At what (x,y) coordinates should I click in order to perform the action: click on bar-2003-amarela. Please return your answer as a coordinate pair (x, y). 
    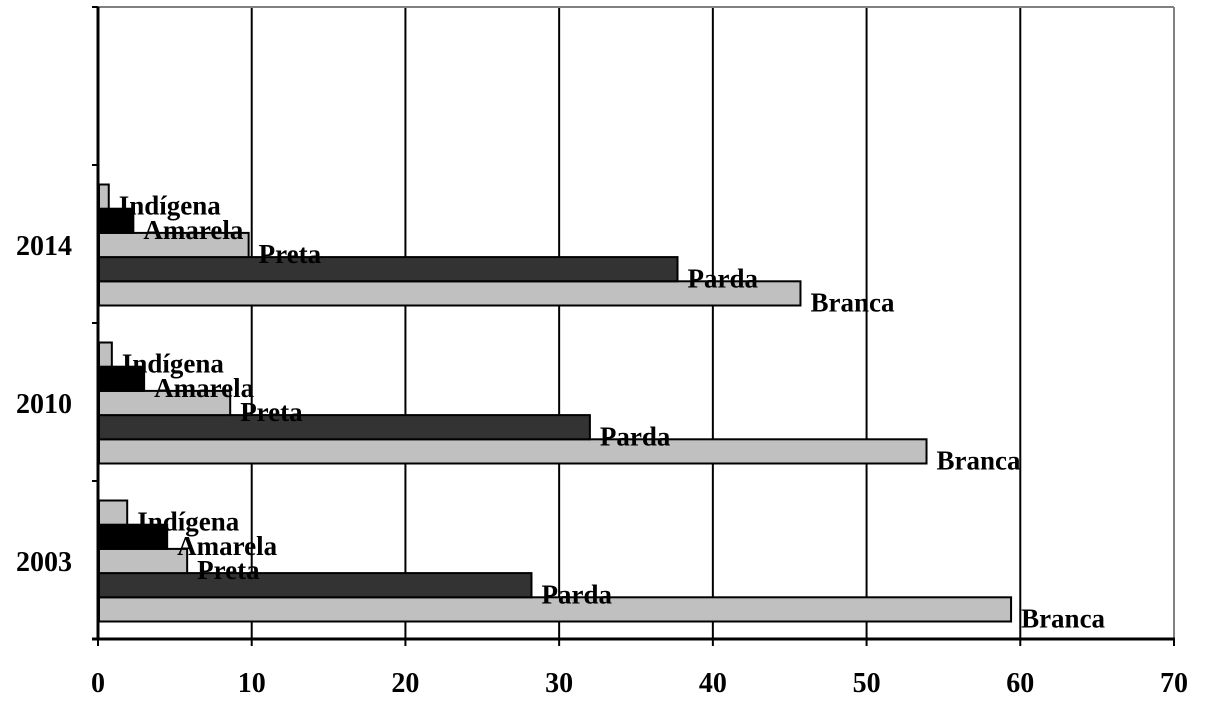
    Looking at the image, I should click on (133, 536).